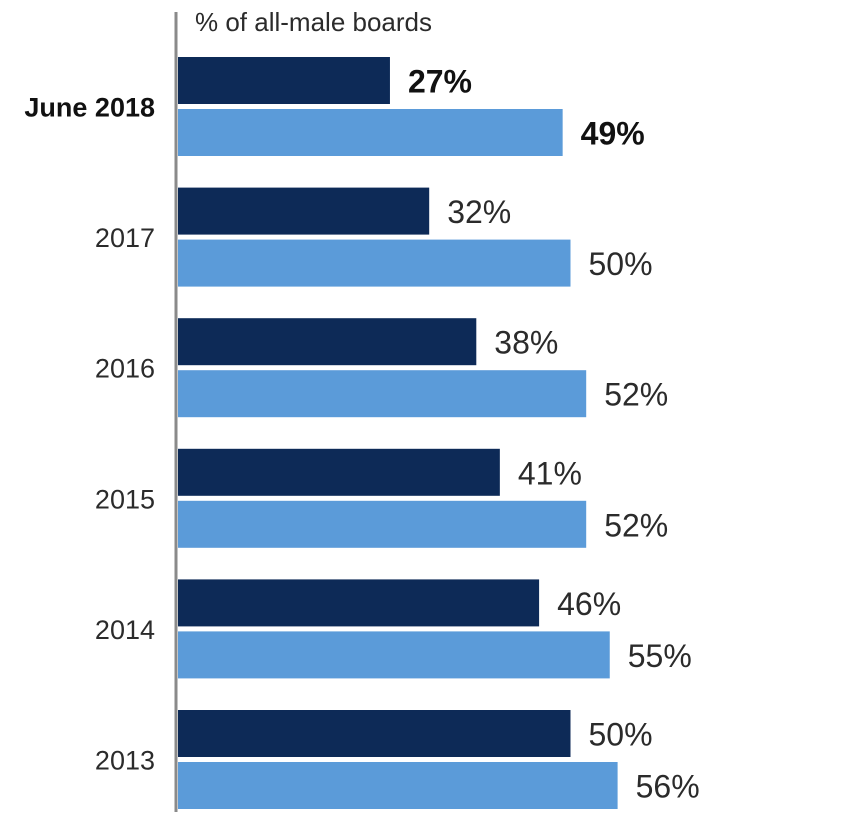 This screenshot has height=827, width=850. Describe the element at coordinates (479, 212) in the screenshot. I see `data-label: 32%` at that location.